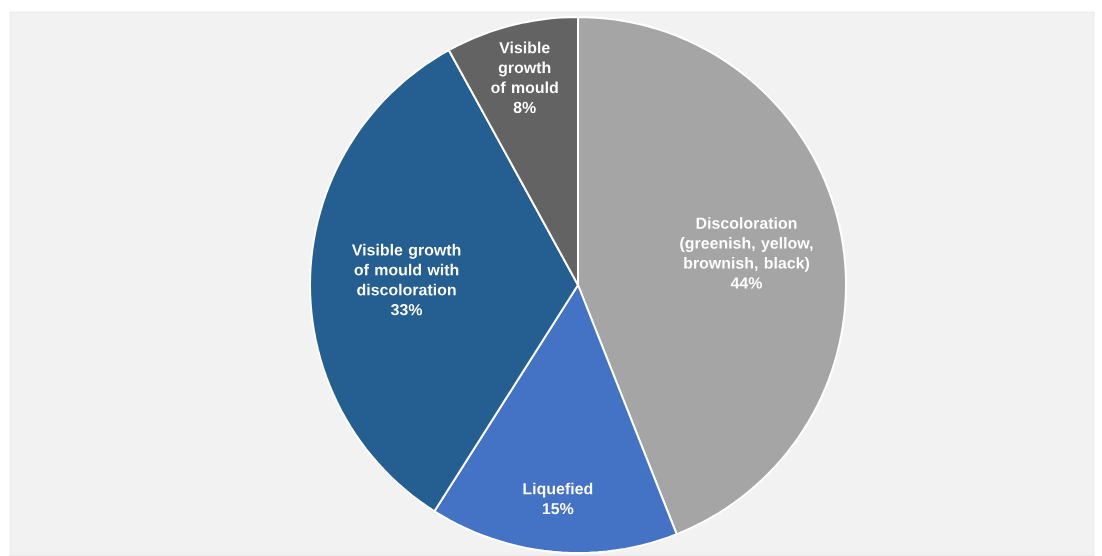 The height and width of the screenshot is (556, 1102). I want to click on slice-label: Visible growth of mould with discoloration, so click(406, 269).